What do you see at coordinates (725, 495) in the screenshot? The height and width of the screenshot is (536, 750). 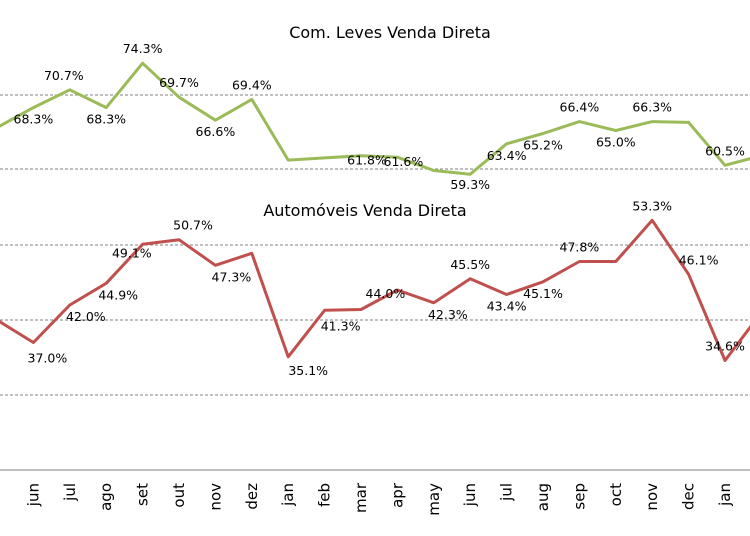 I see `x-tick-label-19: jan` at bounding box center [725, 495].